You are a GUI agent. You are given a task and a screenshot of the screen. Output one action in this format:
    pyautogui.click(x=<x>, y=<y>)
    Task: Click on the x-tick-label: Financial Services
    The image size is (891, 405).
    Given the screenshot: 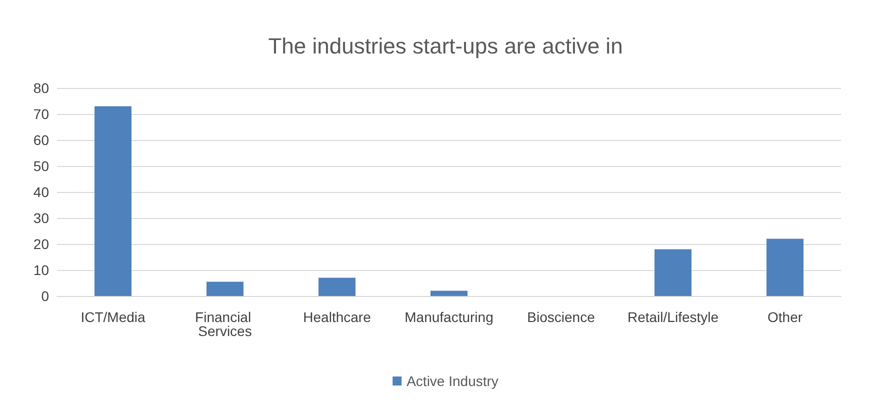 What is the action you would take?
    pyautogui.click(x=225, y=324)
    